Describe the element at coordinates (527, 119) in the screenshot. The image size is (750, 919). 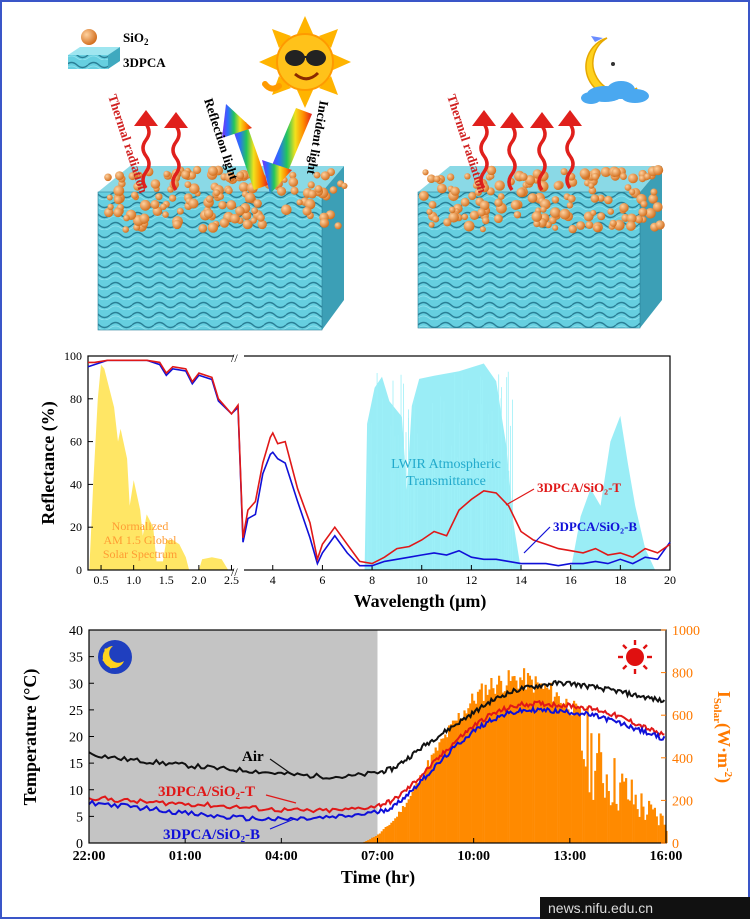
I see `night-arrowheads` at that location.